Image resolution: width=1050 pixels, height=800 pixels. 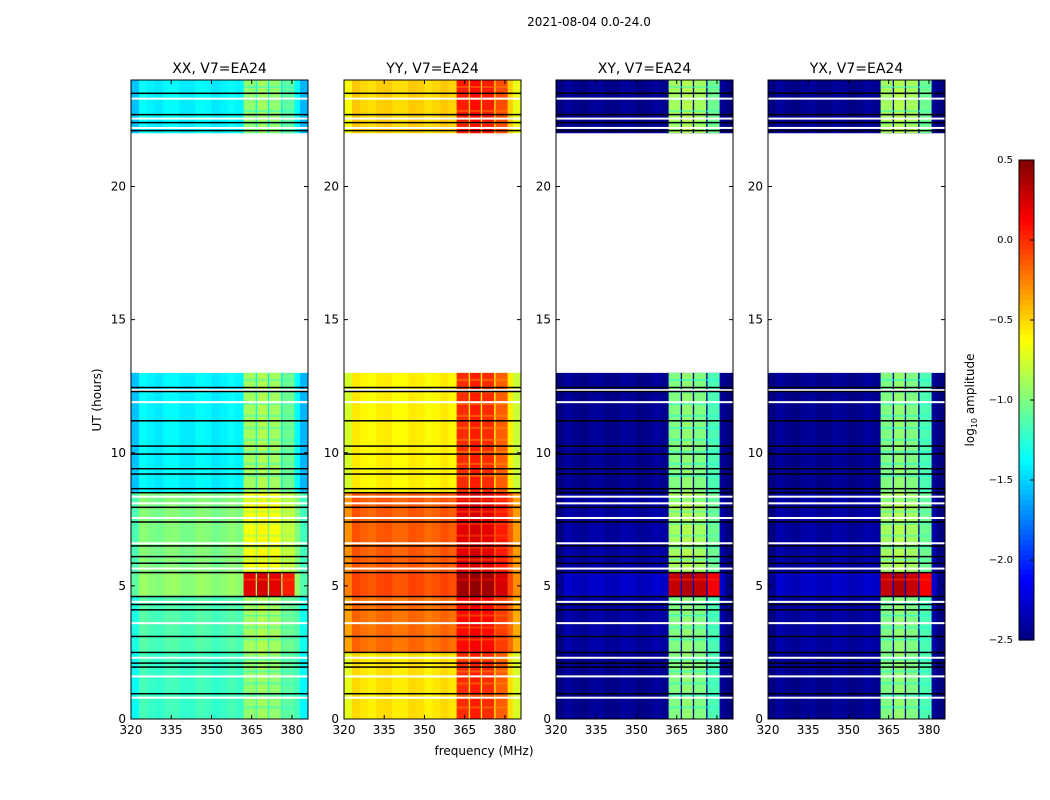 What do you see at coordinates (483, 751) in the screenshot?
I see `x-axis-label: frequency (MHz)` at bounding box center [483, 751].